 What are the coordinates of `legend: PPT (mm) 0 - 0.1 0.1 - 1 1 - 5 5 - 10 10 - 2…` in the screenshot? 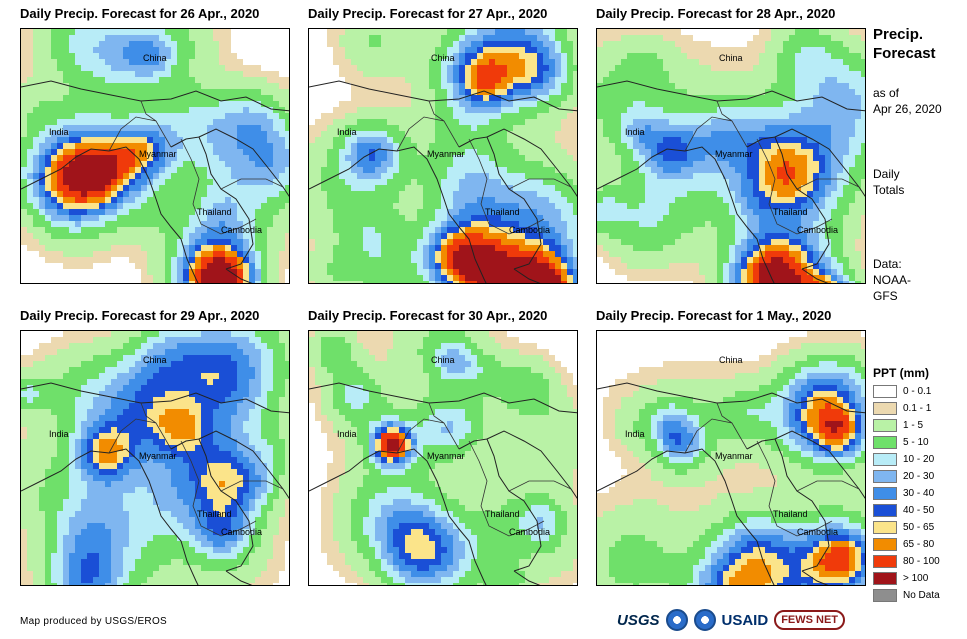 It's located at (906, 485).